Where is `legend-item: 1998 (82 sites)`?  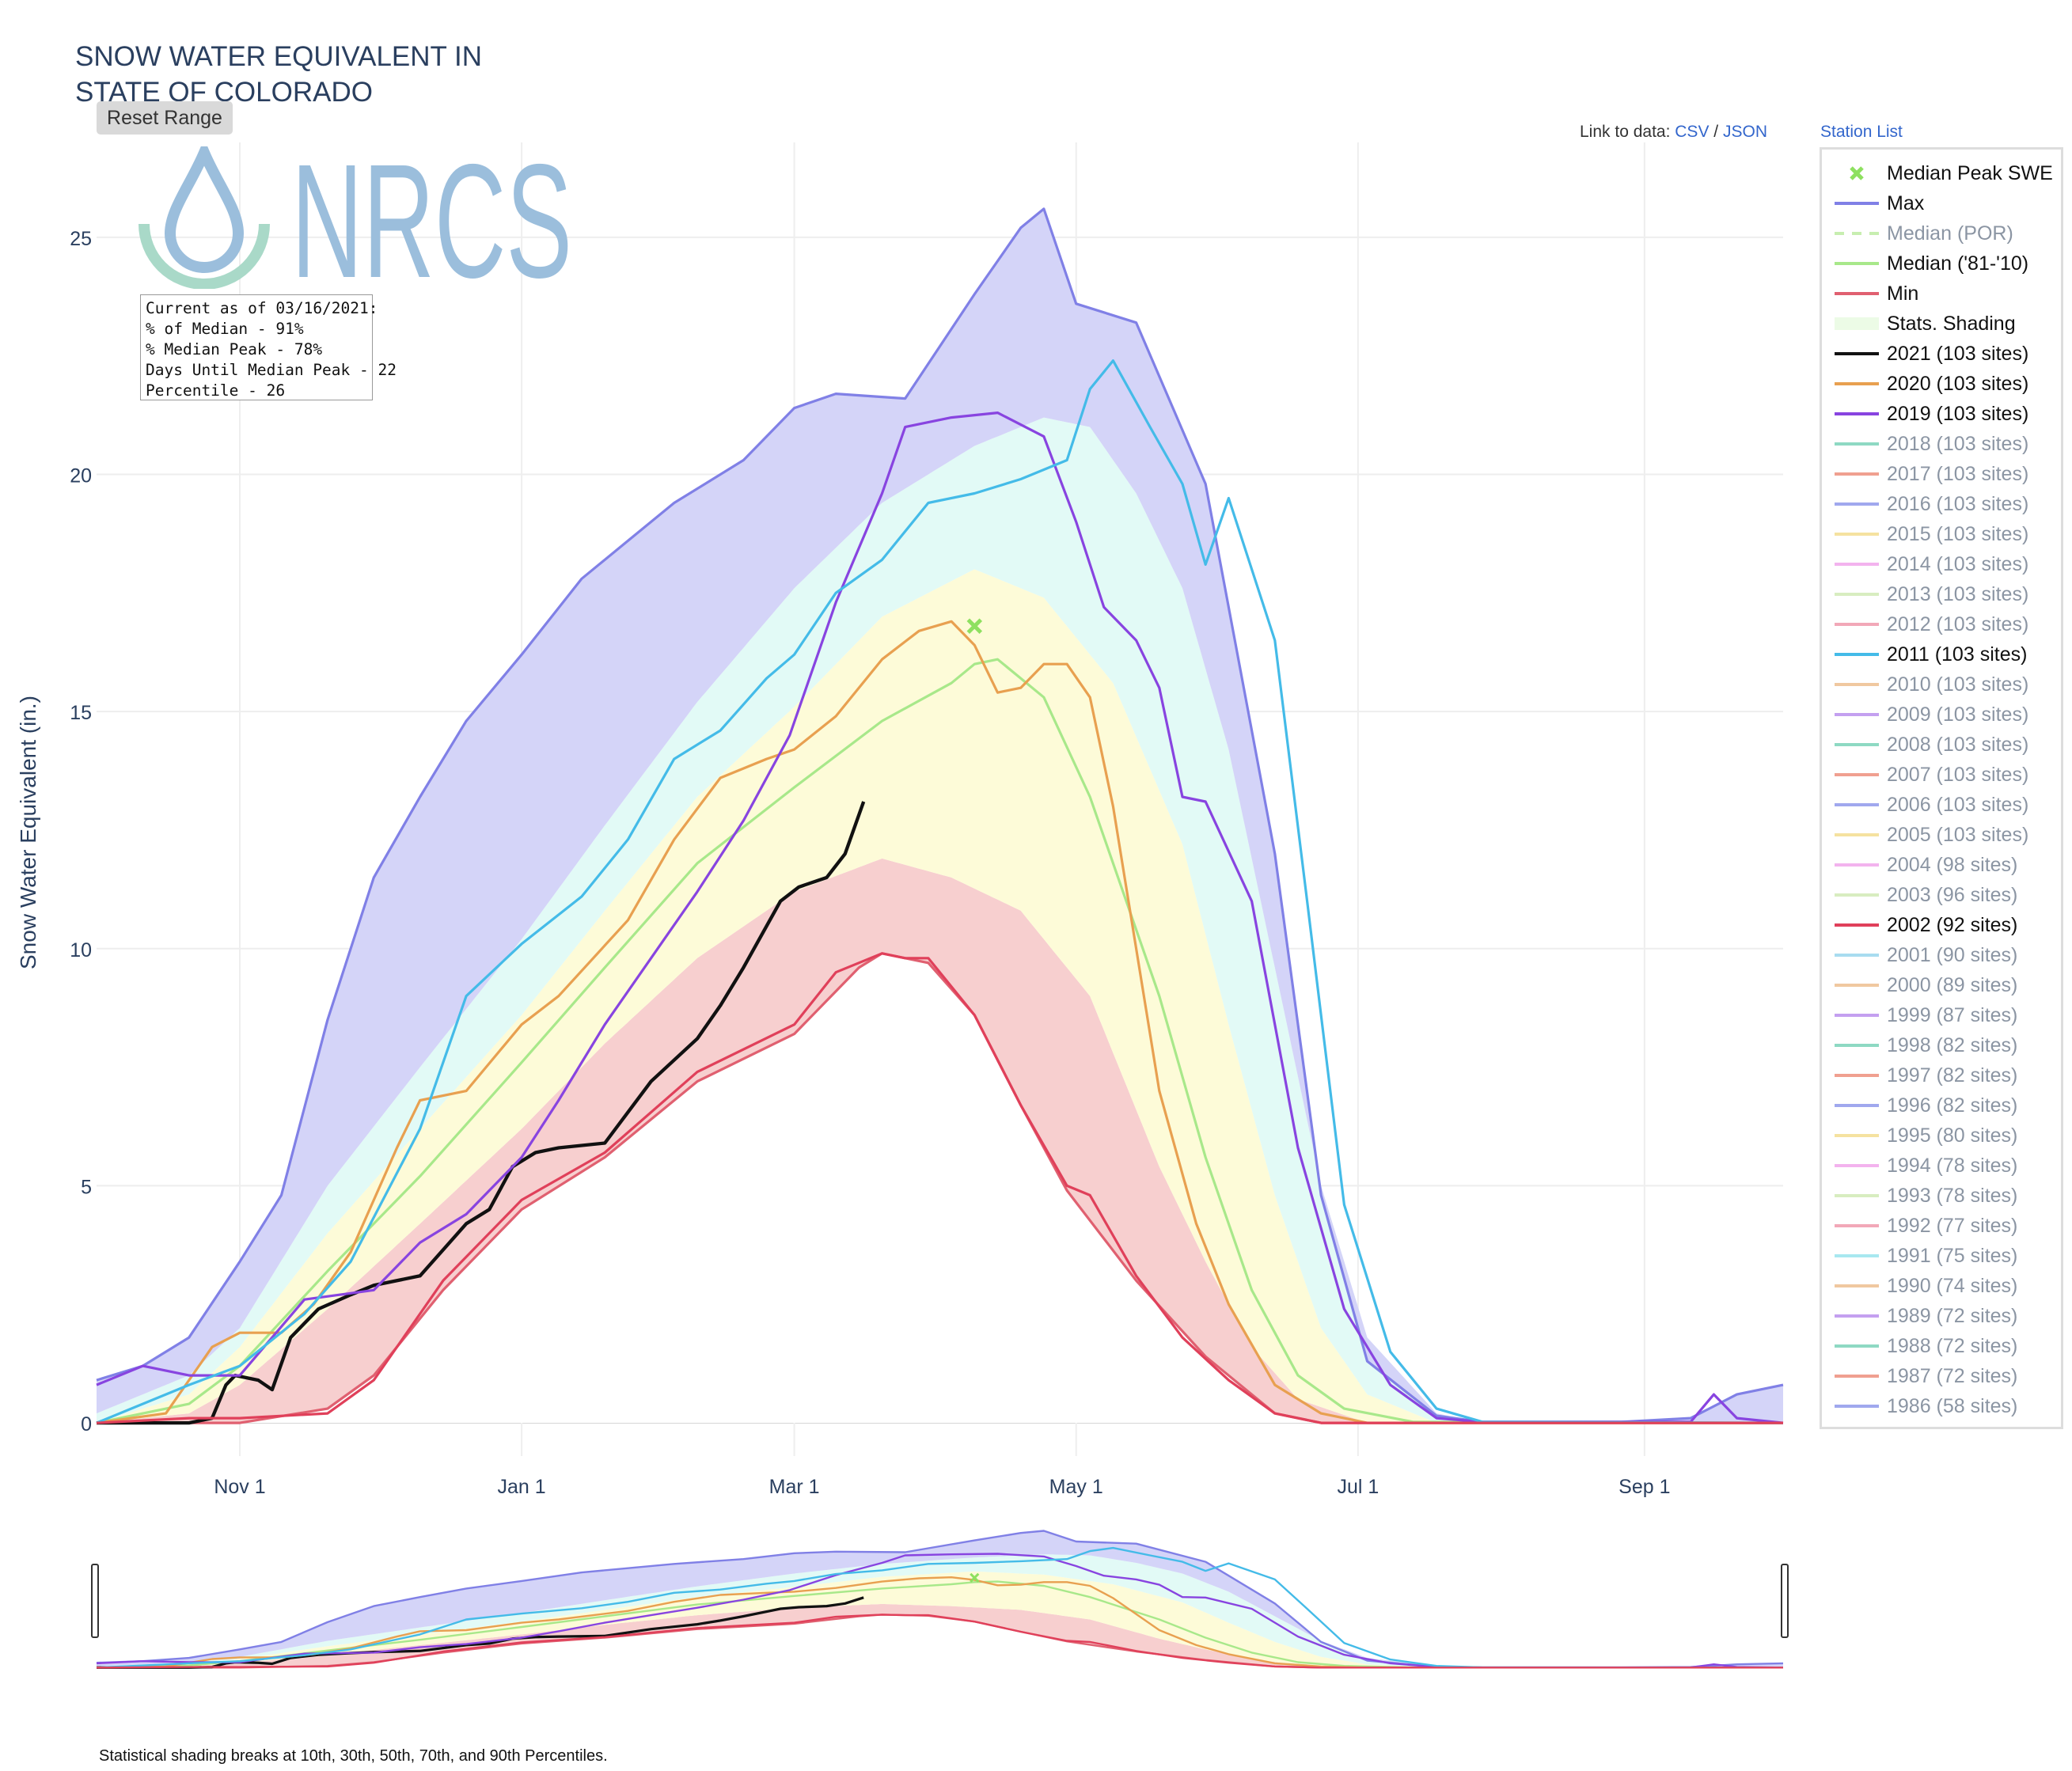
legend-item: 1998 (82 sites) is located at coordinates (1940, 1045).